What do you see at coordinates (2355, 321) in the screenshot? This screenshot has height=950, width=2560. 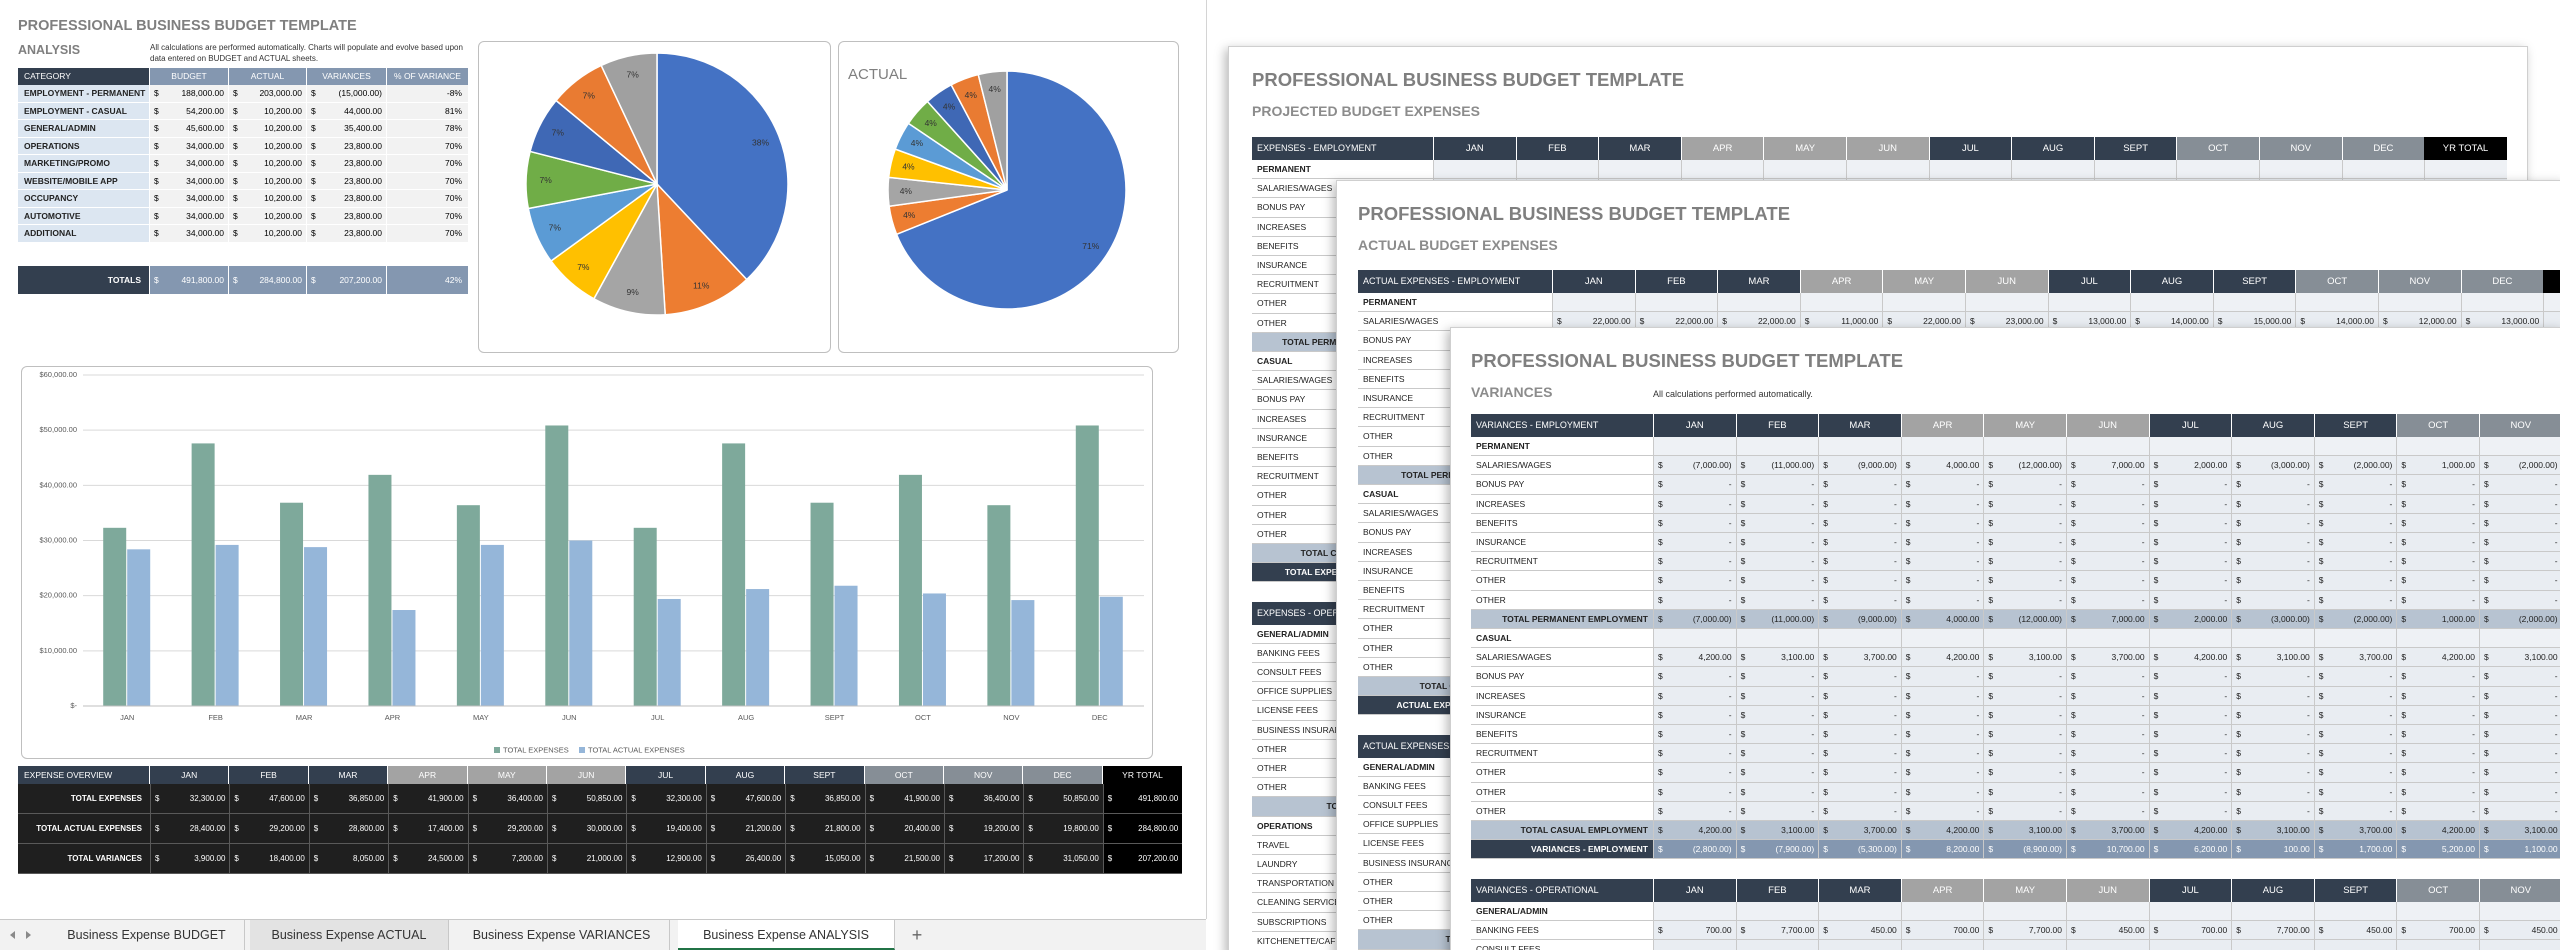 I see `cell-value: 14,000.00` at bounding box center [2355, 321].